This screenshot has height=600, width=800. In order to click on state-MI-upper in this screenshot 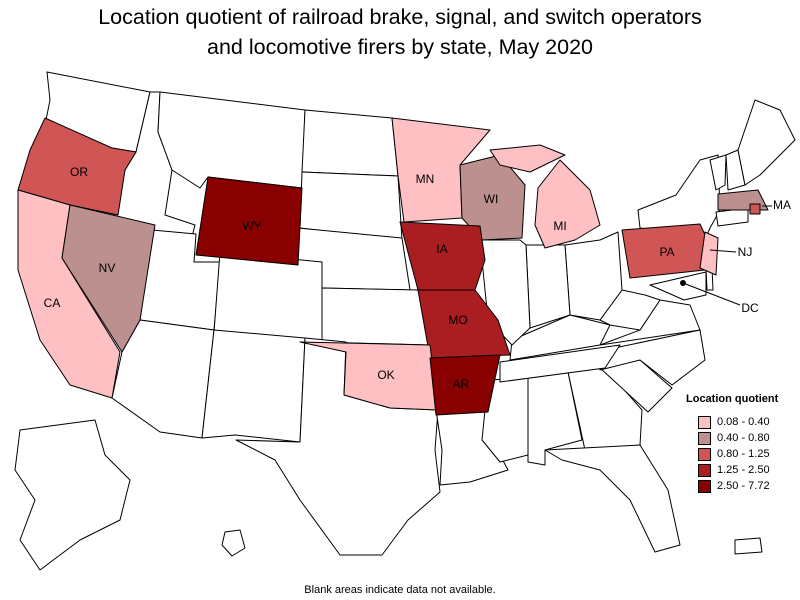, I will do `click(527, 158)`.